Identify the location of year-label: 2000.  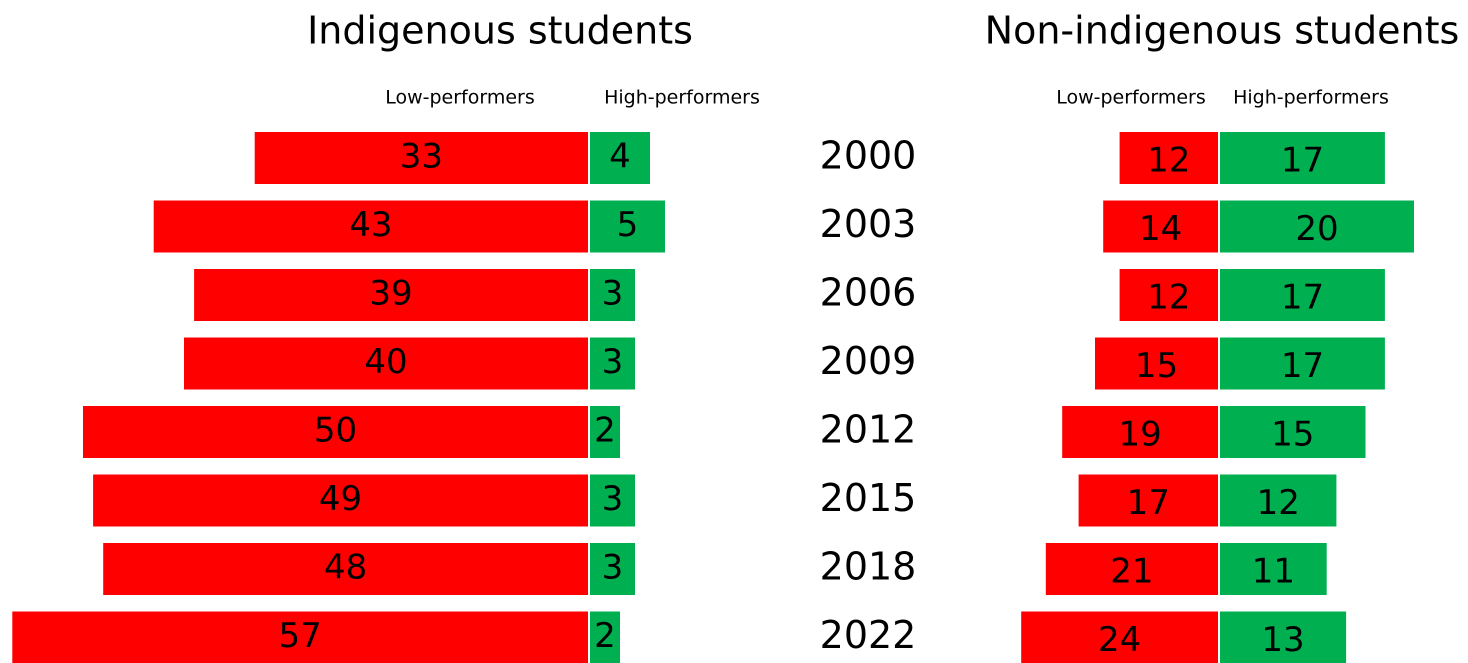
(868, 156).